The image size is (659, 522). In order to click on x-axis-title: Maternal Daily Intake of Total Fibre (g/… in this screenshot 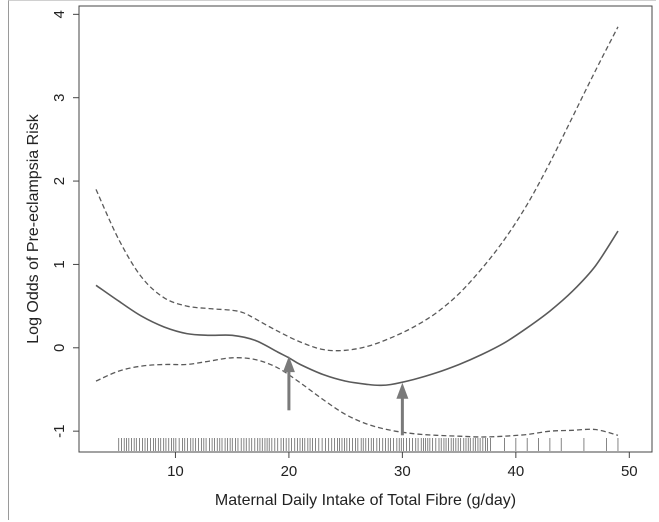, I will do `click(365, 500)`.